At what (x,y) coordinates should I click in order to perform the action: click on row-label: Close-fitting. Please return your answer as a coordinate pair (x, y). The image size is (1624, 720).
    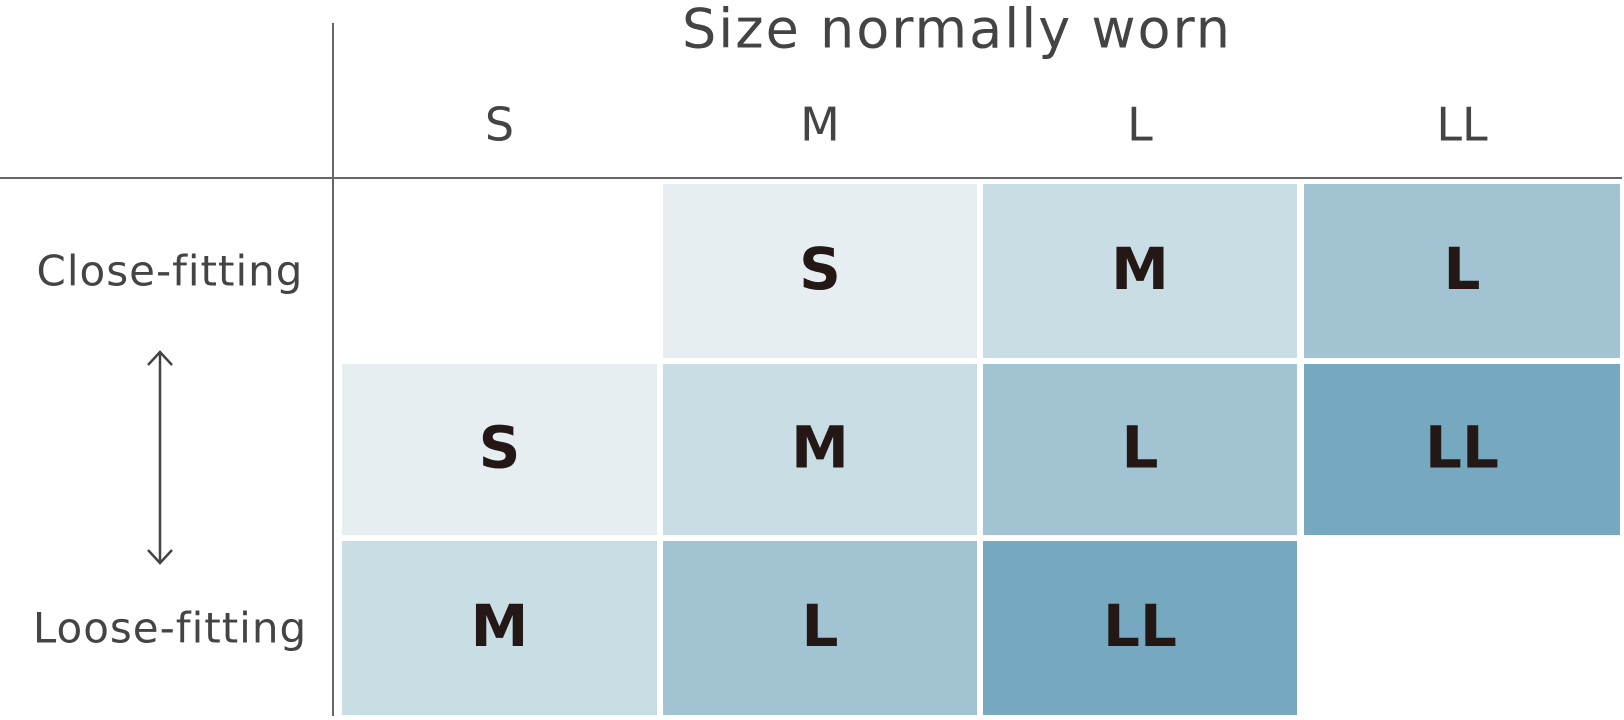
    Looking at the image, I should click on (170, 271).